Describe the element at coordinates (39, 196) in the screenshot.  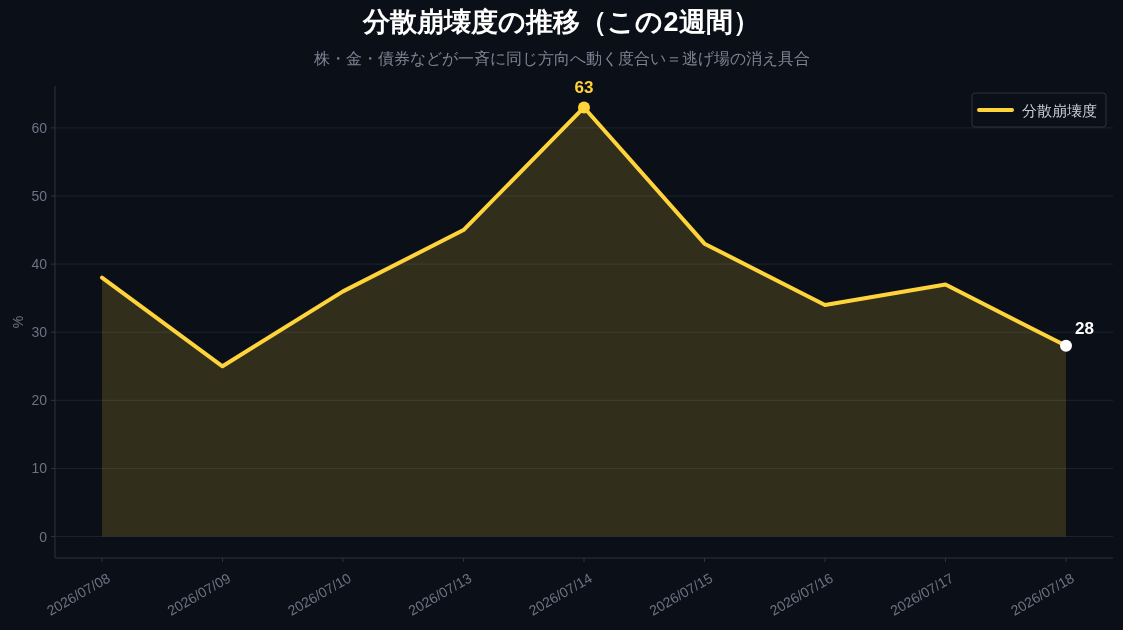
I see `y-tick-label: 50` at that location.